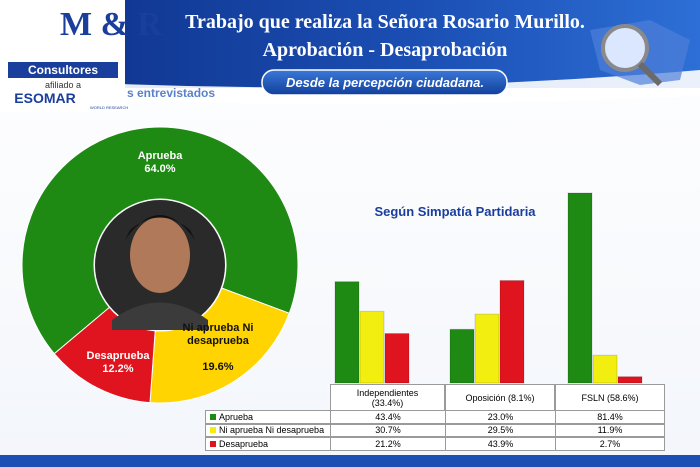  What do you see at coordinates (385, 50) in the screenshot?
I see `title-line-2: Aprobación - Desaprobación` at bounding box center [385, 50].